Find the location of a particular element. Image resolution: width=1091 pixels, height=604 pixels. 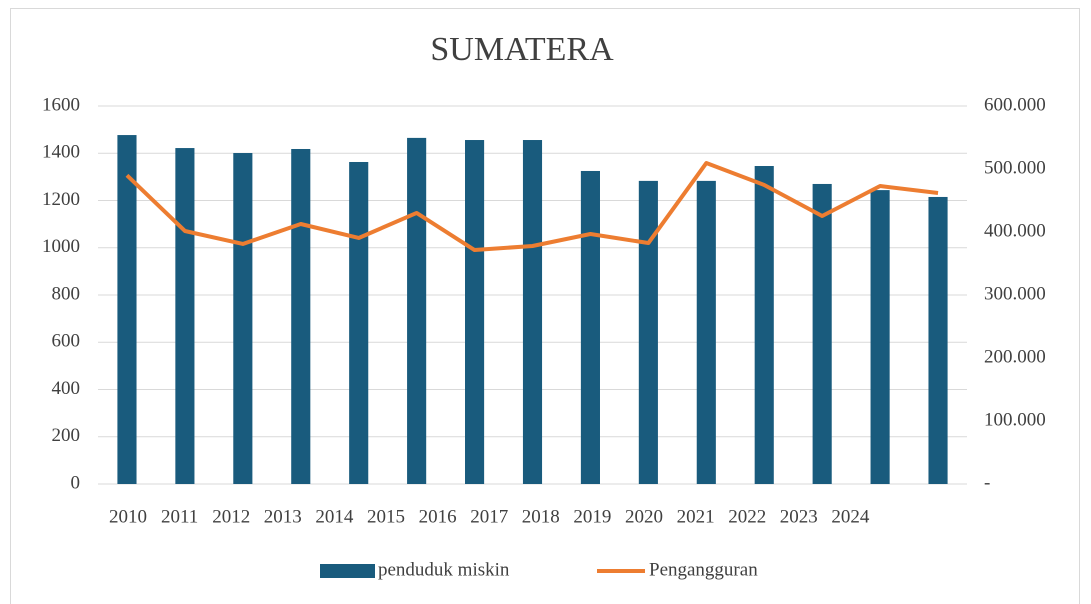

legend-label: Pengangguran is located at coordinates (703, 569).